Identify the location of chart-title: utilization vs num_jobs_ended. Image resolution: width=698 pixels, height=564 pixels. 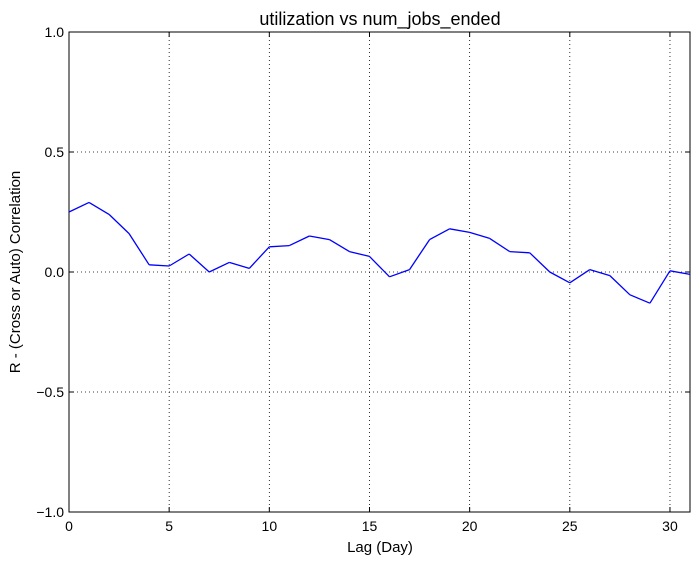
(379, 19).